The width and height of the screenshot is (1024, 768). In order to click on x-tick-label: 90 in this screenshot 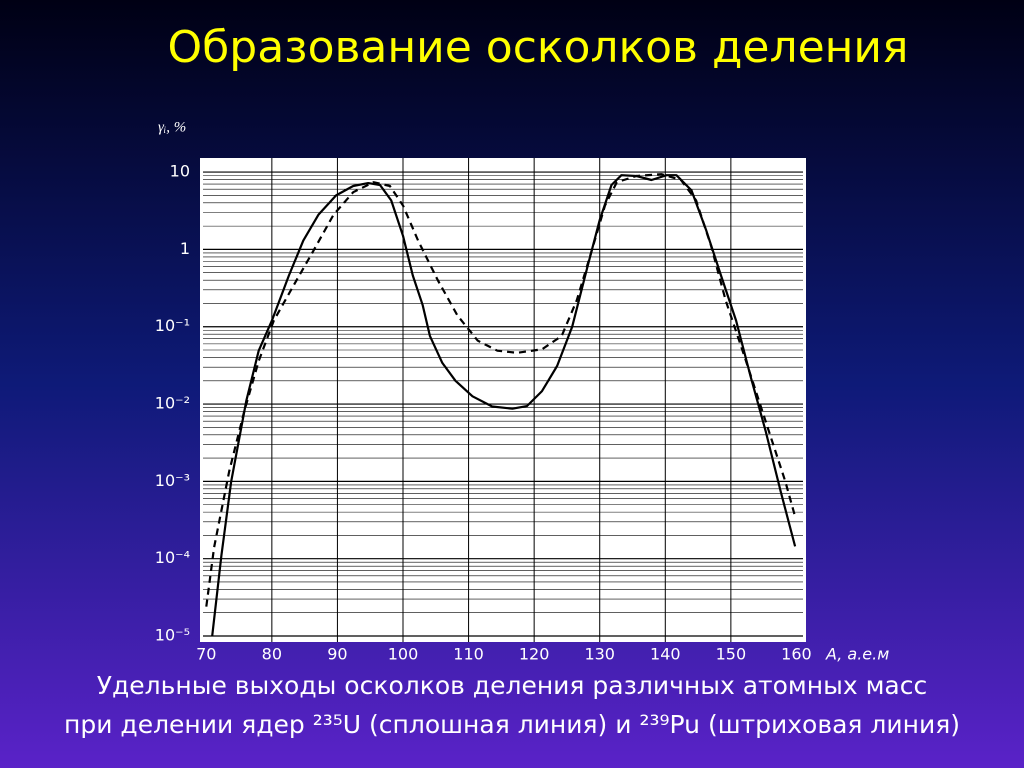, I will do `click(337, 654)`.